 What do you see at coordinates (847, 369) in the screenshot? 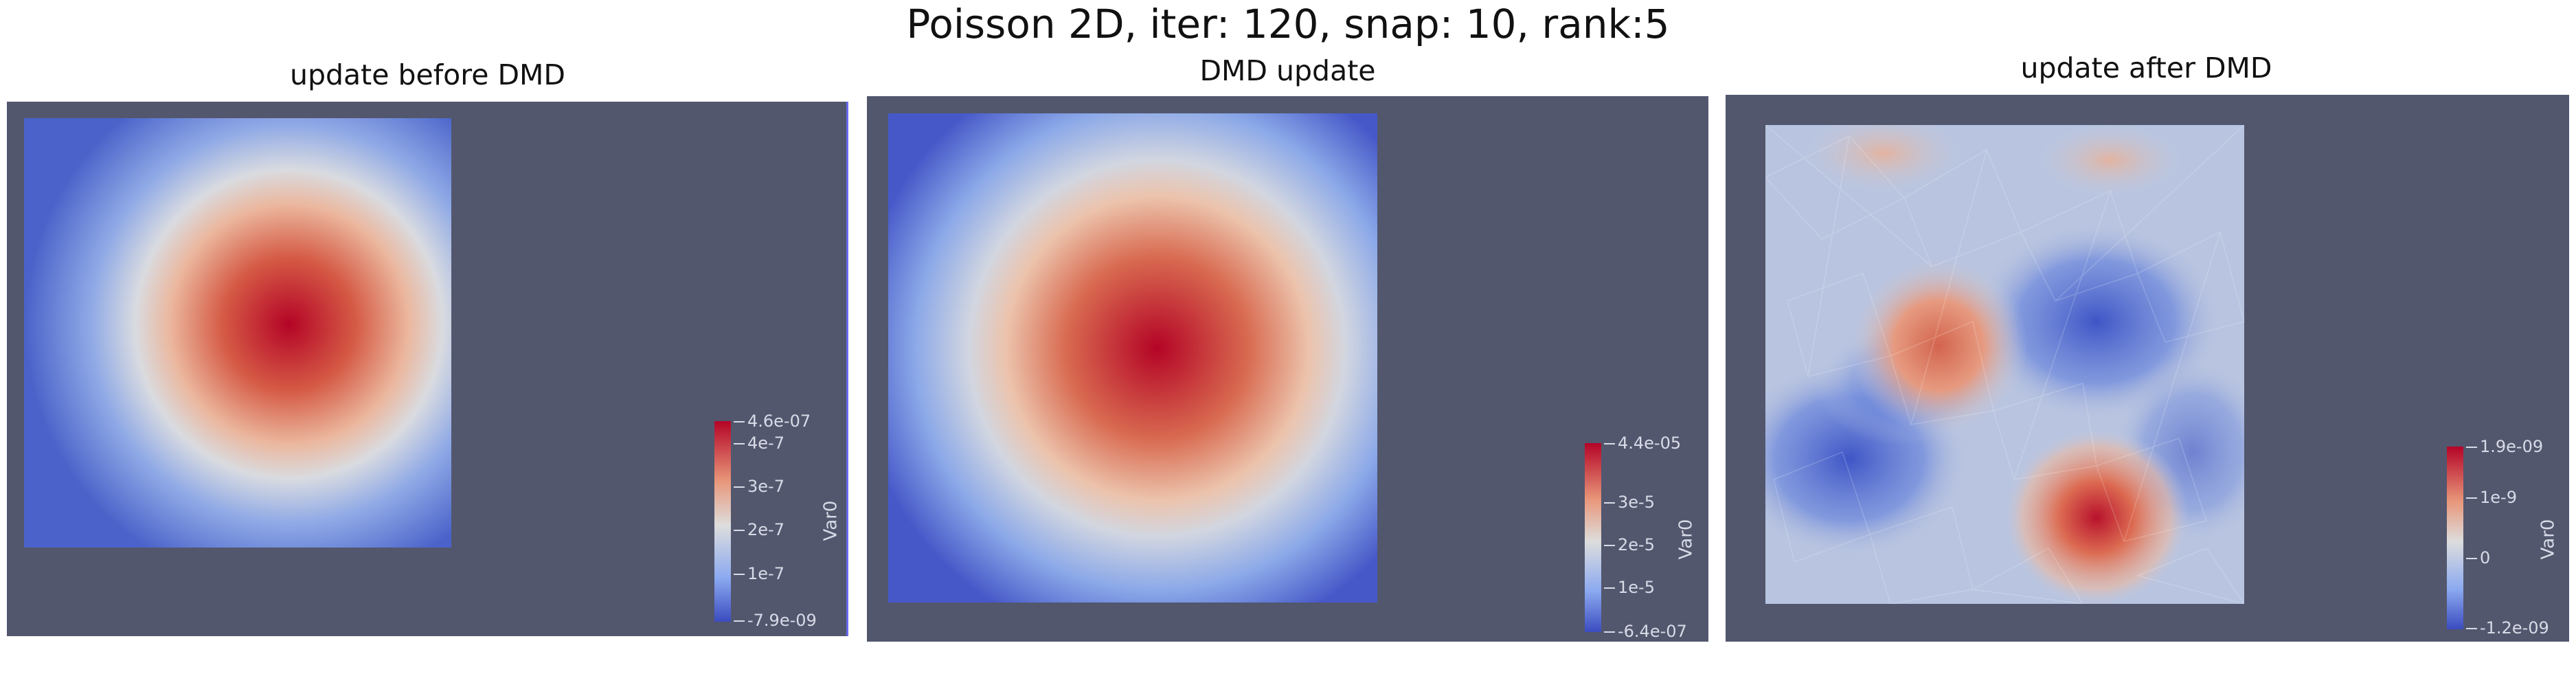
I see `panel-1-edge-line` at bounding box center [847, 369].